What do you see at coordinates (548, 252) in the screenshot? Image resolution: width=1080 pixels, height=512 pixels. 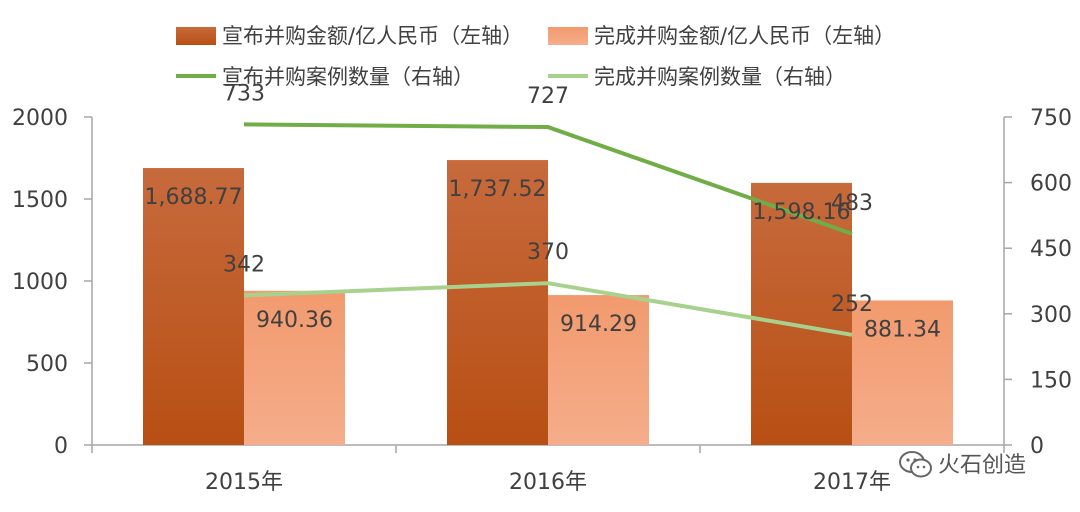 I see `data-label-completed-count: 370` at bounding box center [548, 252].